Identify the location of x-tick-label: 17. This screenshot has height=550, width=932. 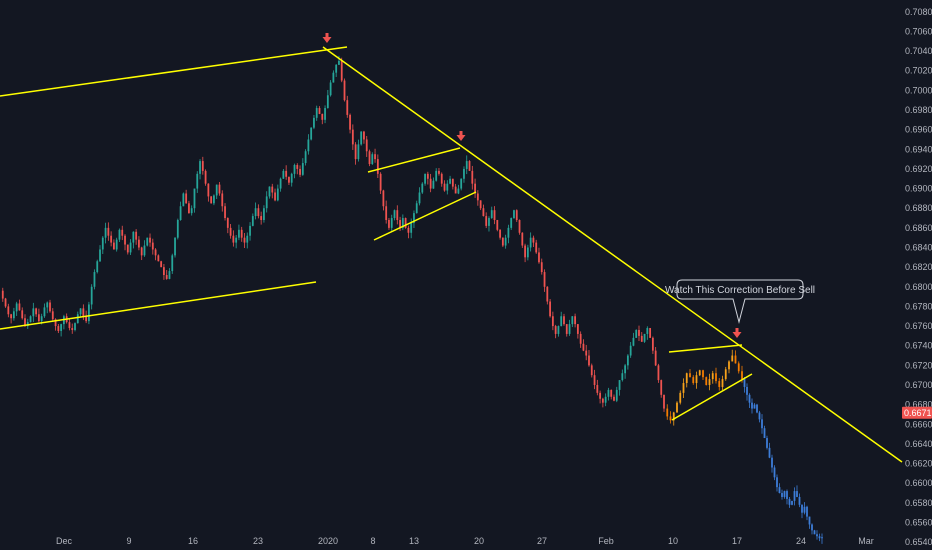
(737, 541).